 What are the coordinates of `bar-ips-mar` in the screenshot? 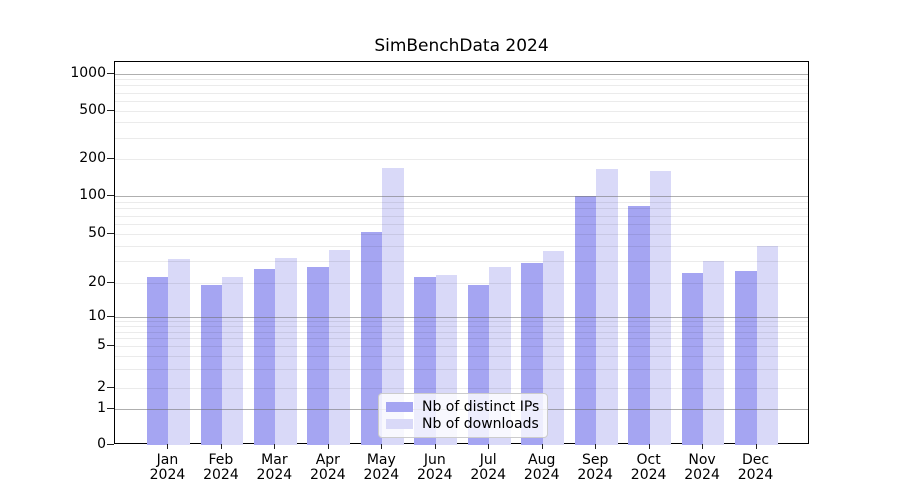 It's located at (265, 356).